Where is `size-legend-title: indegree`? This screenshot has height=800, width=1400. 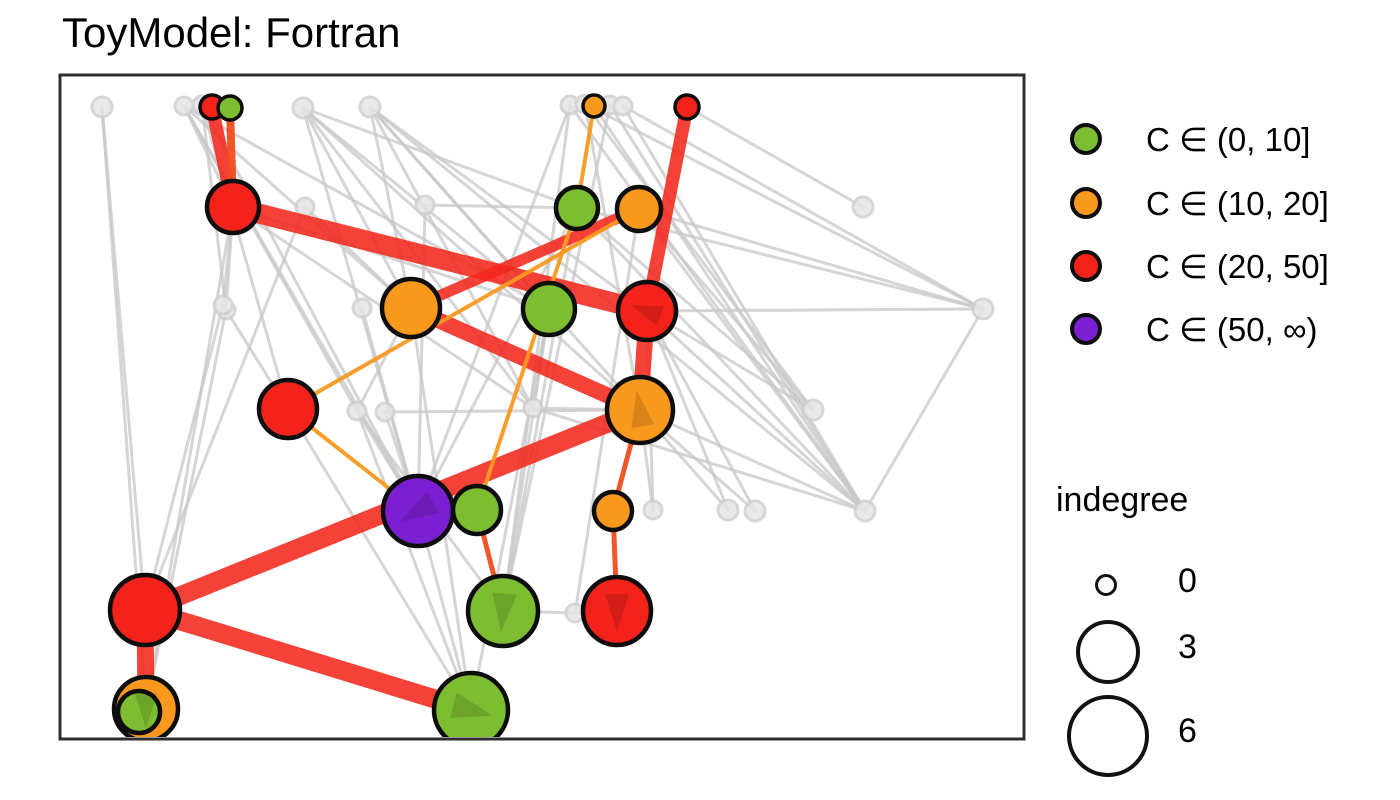
size-legend-title: indegree is located at coordinates (1122, 500).